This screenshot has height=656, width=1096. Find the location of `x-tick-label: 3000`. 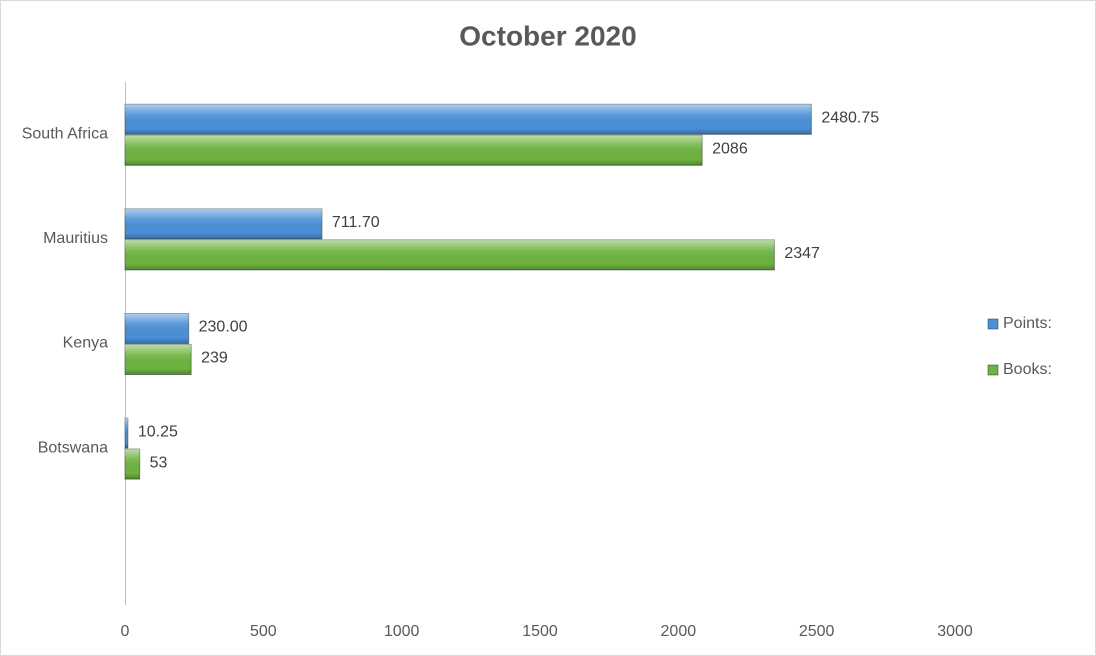

x-tick-label: 3000 is located at coordinates (955, 631).